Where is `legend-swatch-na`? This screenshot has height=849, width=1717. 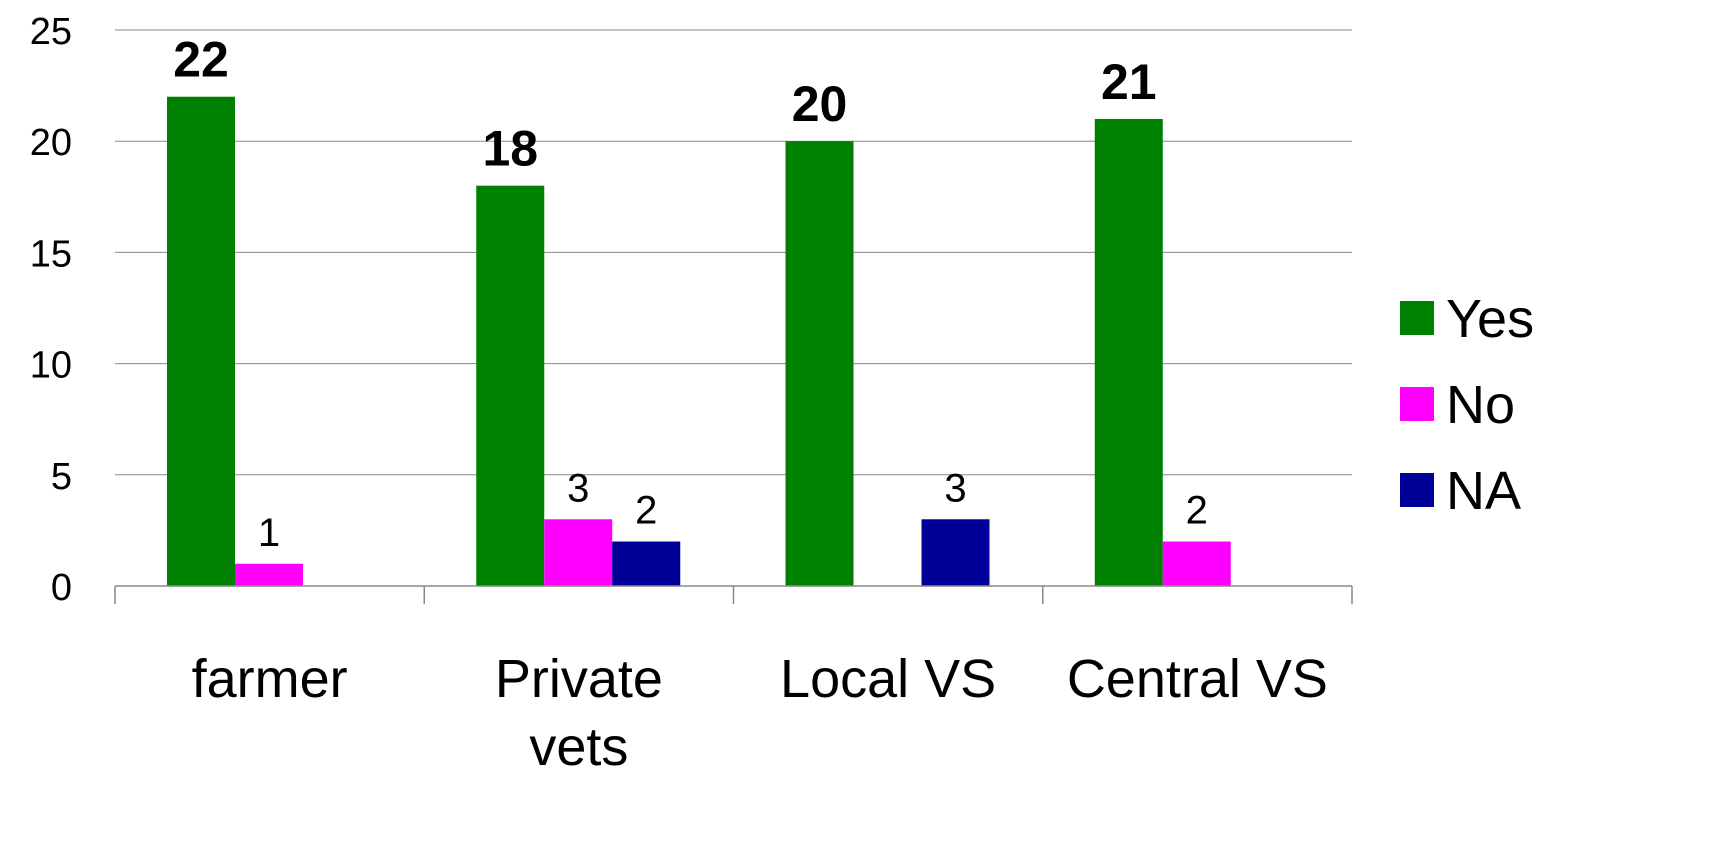 legend-swatch-na is located at coordinates (1417, 490).